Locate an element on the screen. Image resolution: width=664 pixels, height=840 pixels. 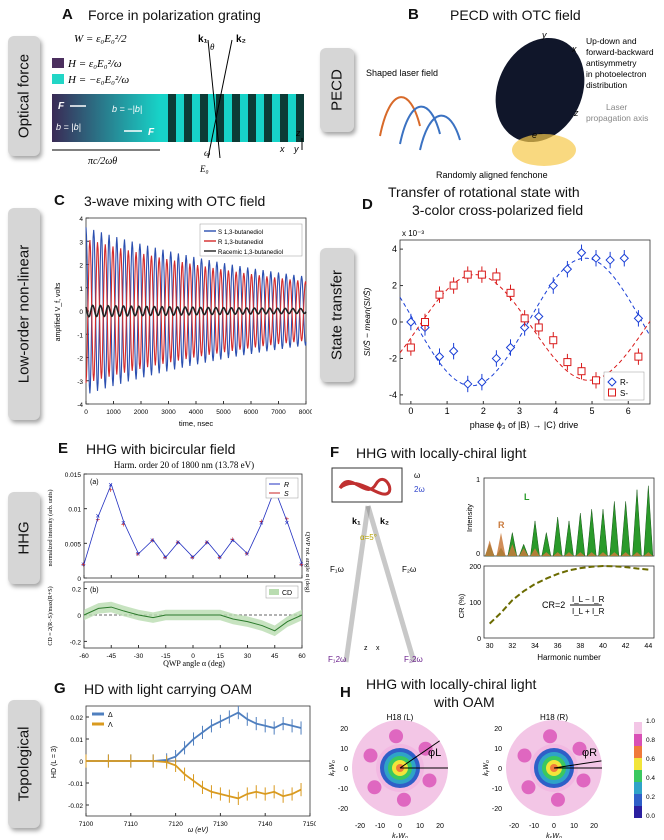
y-tick-label: 0.02 is located at coordinates (76, 718).